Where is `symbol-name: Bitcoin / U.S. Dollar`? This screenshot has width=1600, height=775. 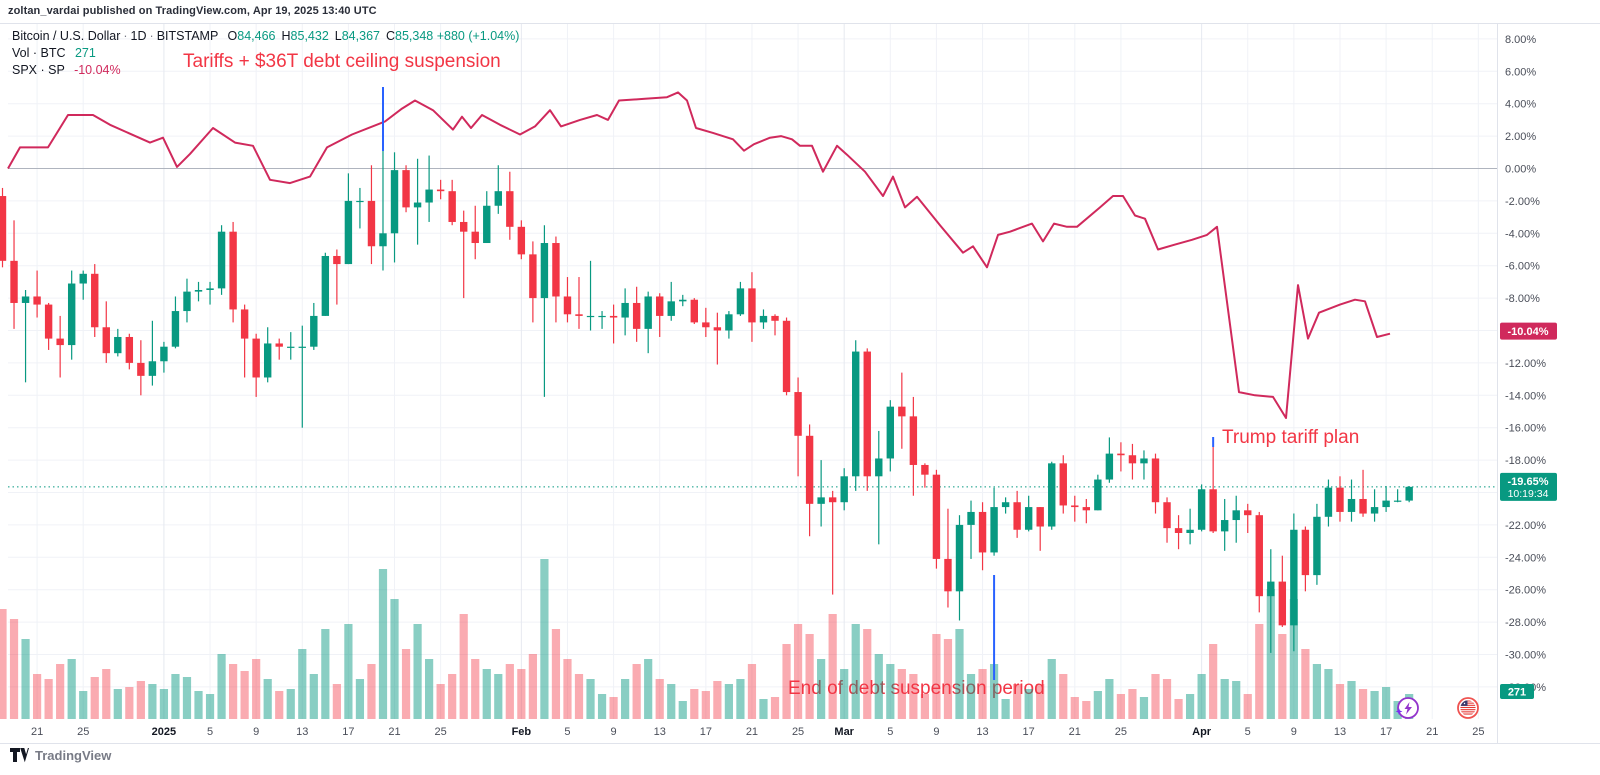 symbol-name: Bitcoin / U.S. Dollar is located at coordinates (66, 36).